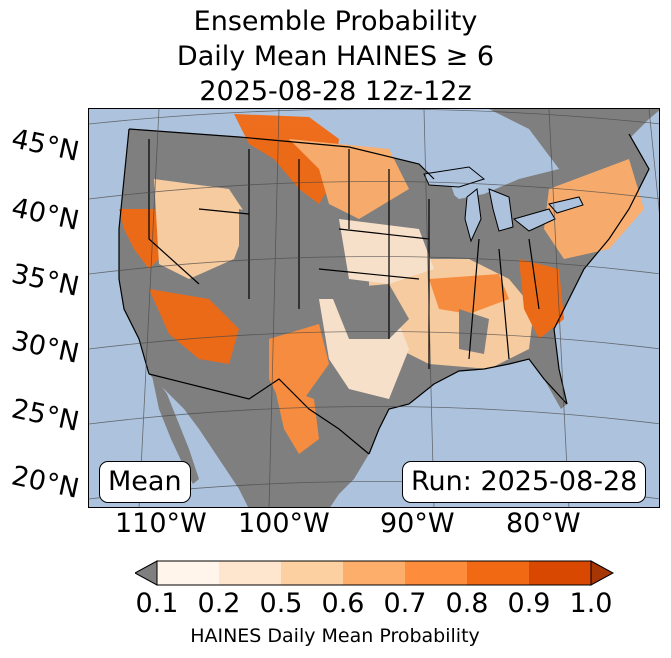 This screenshot has height=658, width=671. What do you see at coordinates (335, 56) in the screenshot?
I see `title-line-2: Daily Mean HAINES ≥ 6` at bounding box center [335, 56].